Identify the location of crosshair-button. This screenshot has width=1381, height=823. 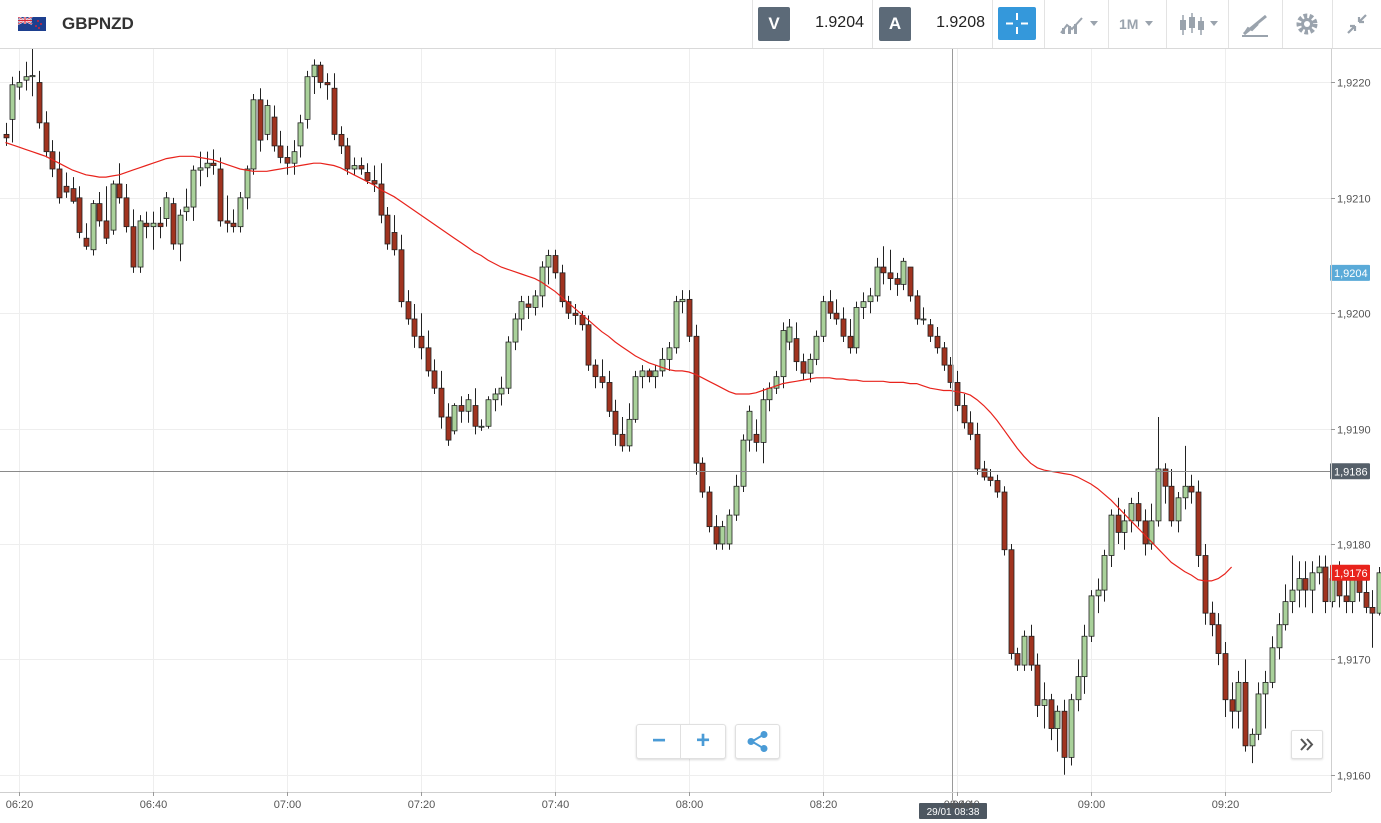
(1017, 23).